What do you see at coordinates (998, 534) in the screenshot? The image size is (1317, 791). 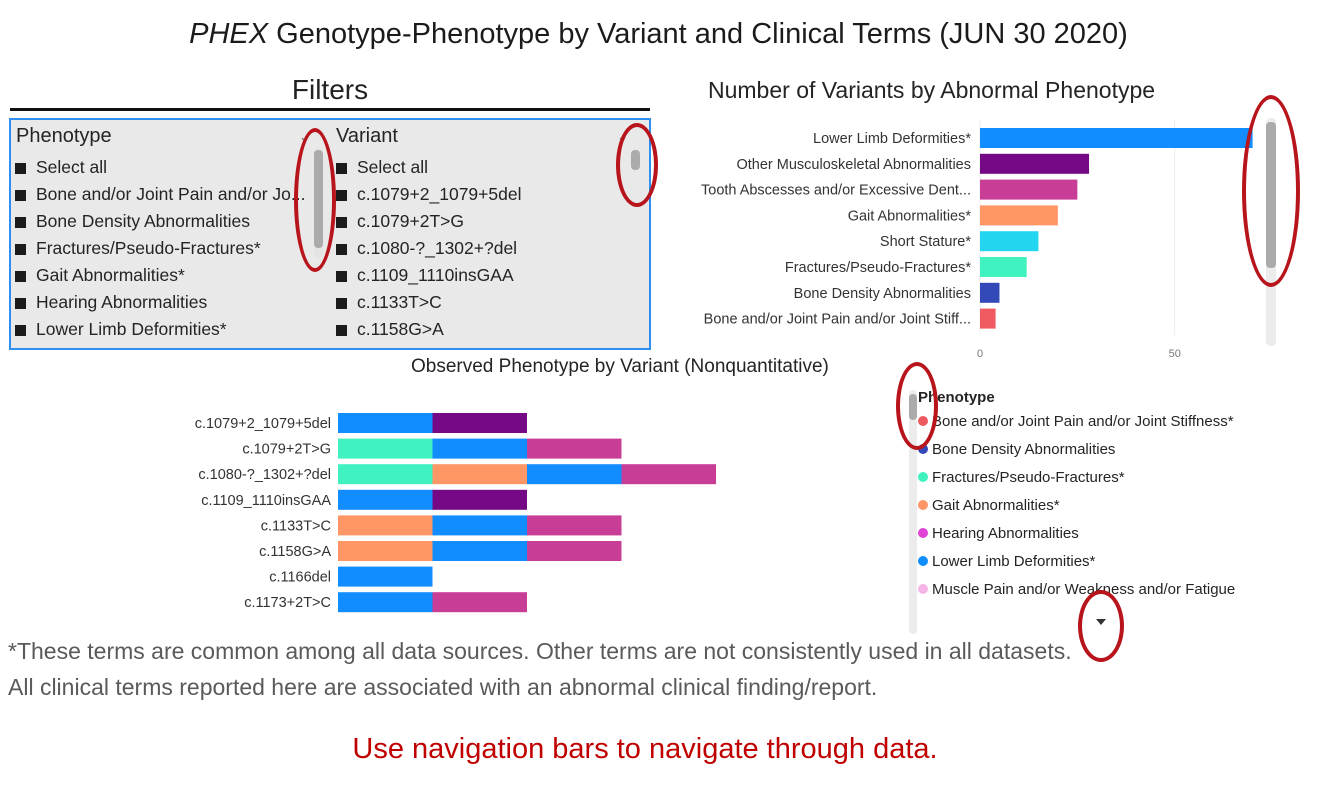 I see `legend-item: Hearing Abnormalities` at bounding box center [998, 534].